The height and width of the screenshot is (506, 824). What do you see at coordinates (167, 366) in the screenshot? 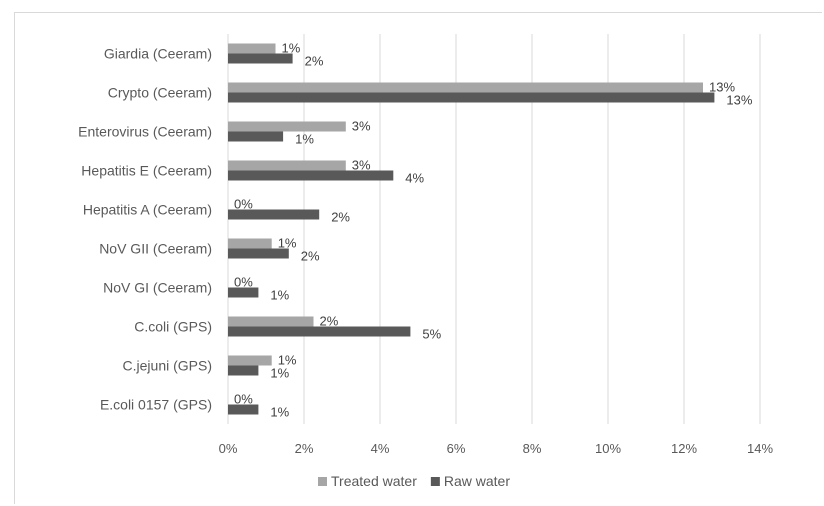
I see `category-label: C.jejuni (GPS)` at bounding box center [167, 366].